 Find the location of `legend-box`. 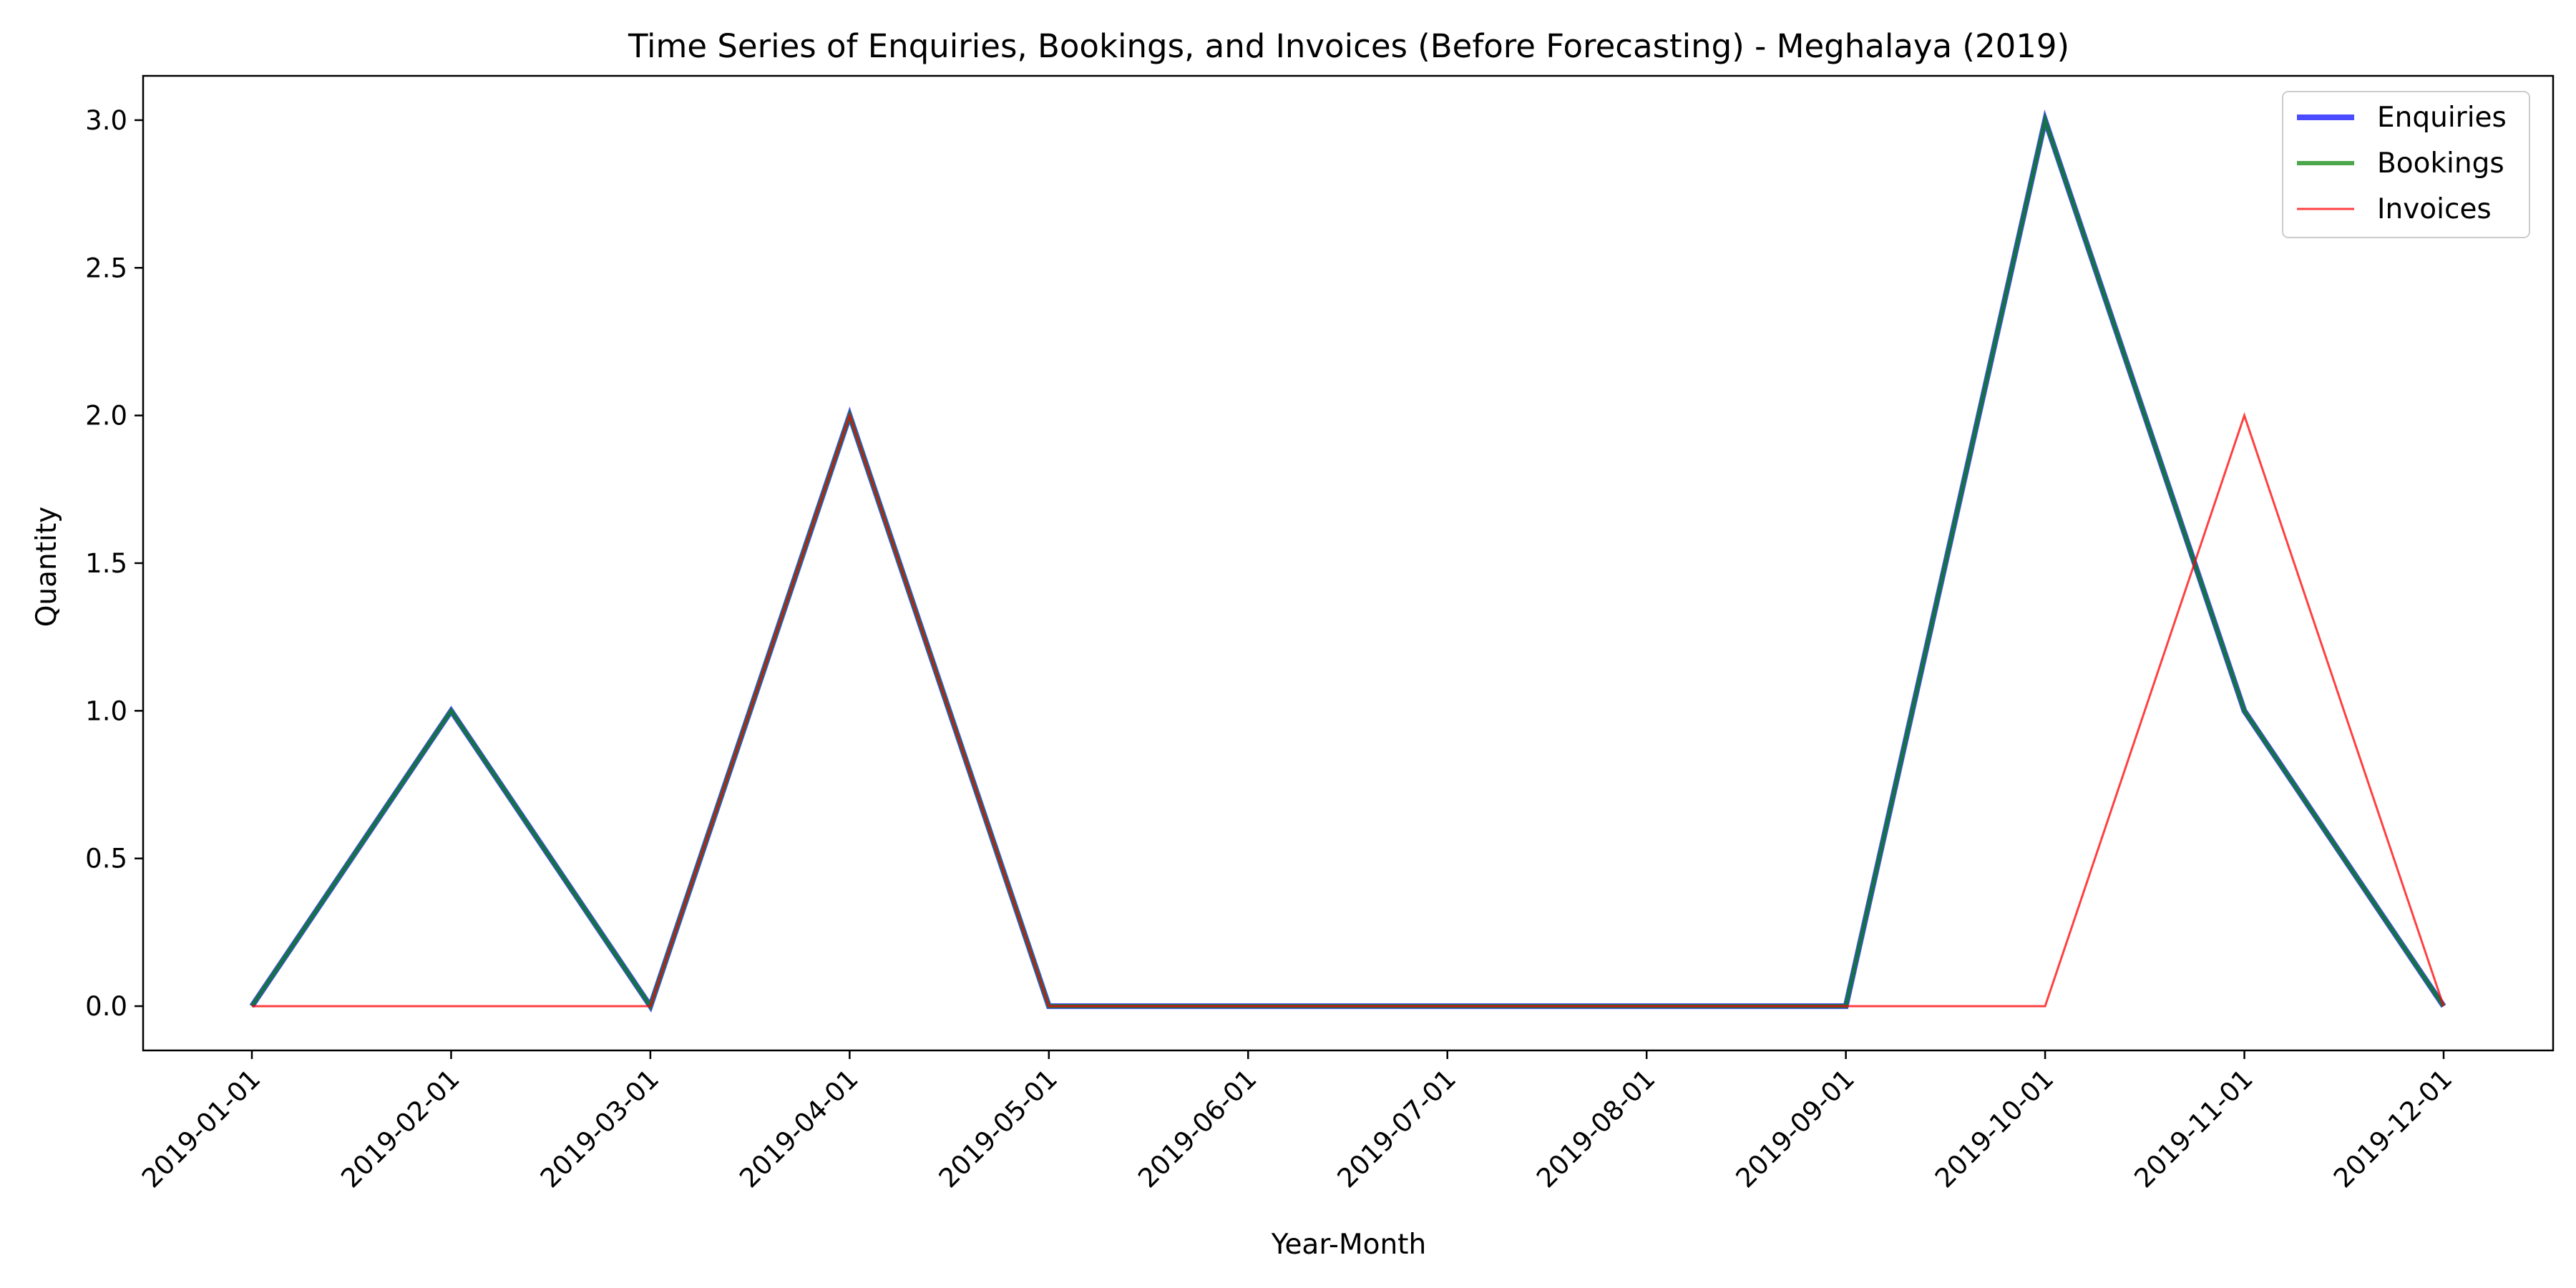

legend-box is located at coordinates (2406, 164).